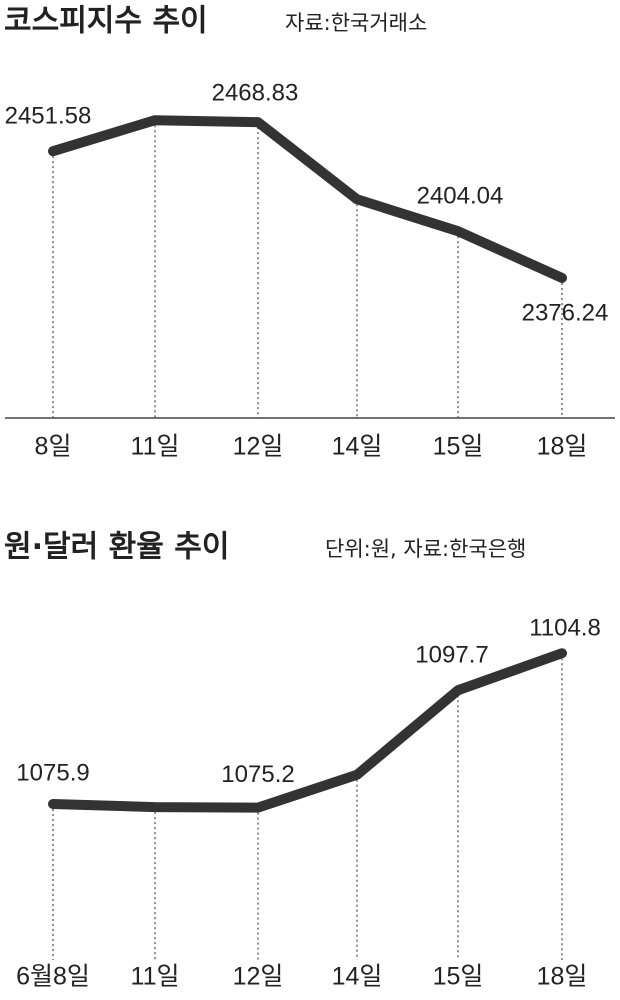 The width and height of the screenshot is (620, 1000). What do you see at coordinates (255, 93) in the screenshot?
I see `value-label: 2468.83` at bounding box center [255, 93].